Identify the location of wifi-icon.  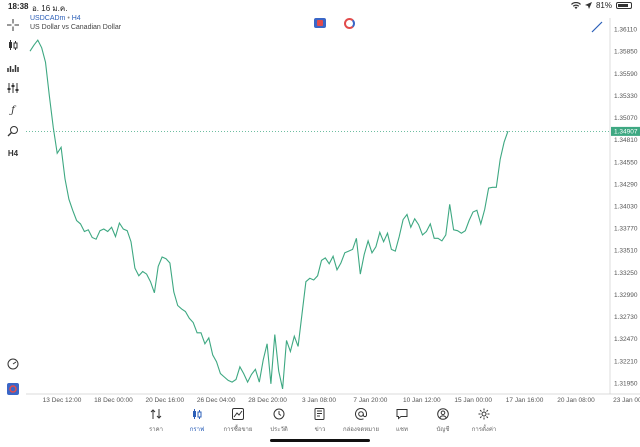
(575, 5).